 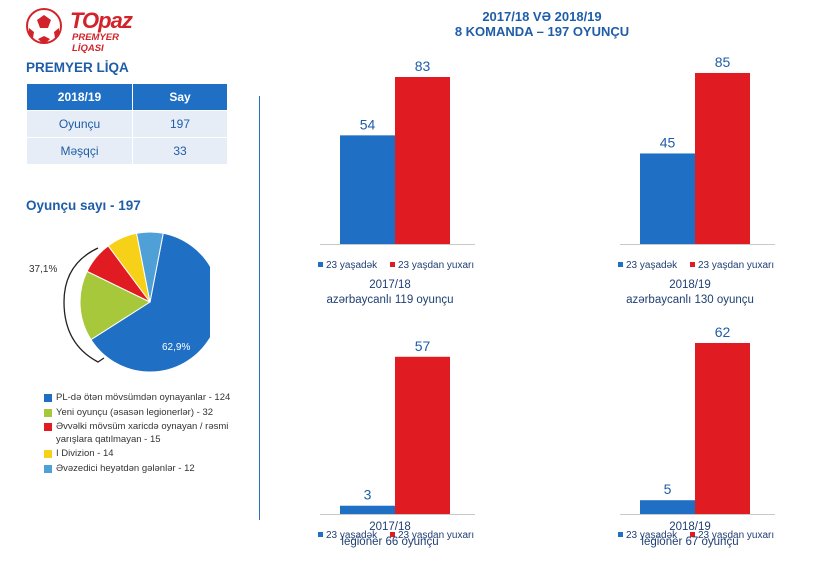 What do you see at coordinates (44, 26) in the screenshot?
I see `football-logo-icon` at bounding box center [44, 26].